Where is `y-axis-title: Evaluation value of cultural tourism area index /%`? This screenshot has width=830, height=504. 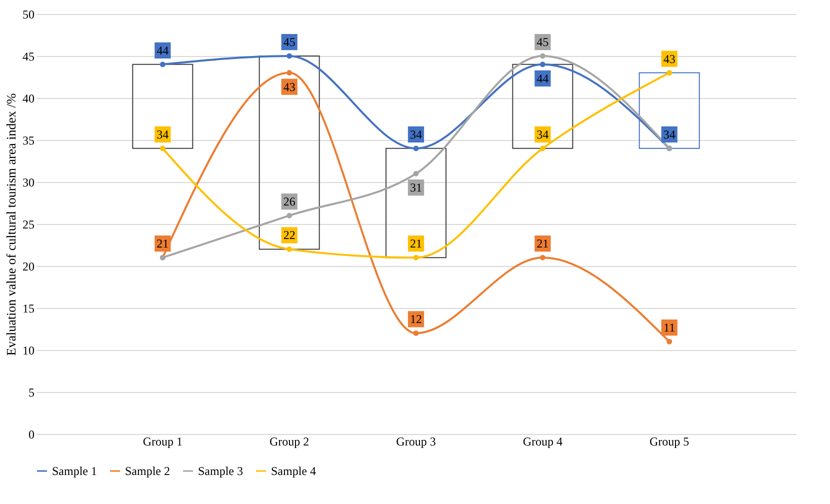 y-axis-title: Evaluation value of cultural tourism area index /% is located at coordinates (11, 224).